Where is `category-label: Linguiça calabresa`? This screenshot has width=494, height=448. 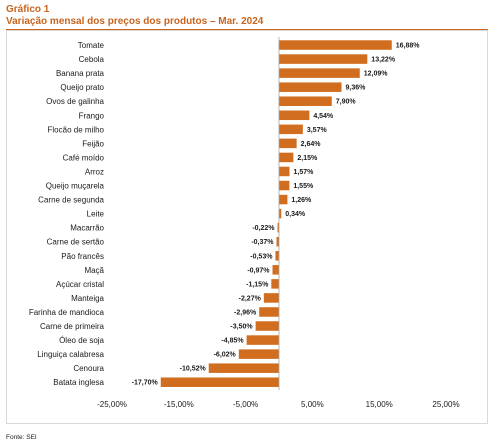 category-label: Linguiça calabresa is located at coordinates (70, 354).